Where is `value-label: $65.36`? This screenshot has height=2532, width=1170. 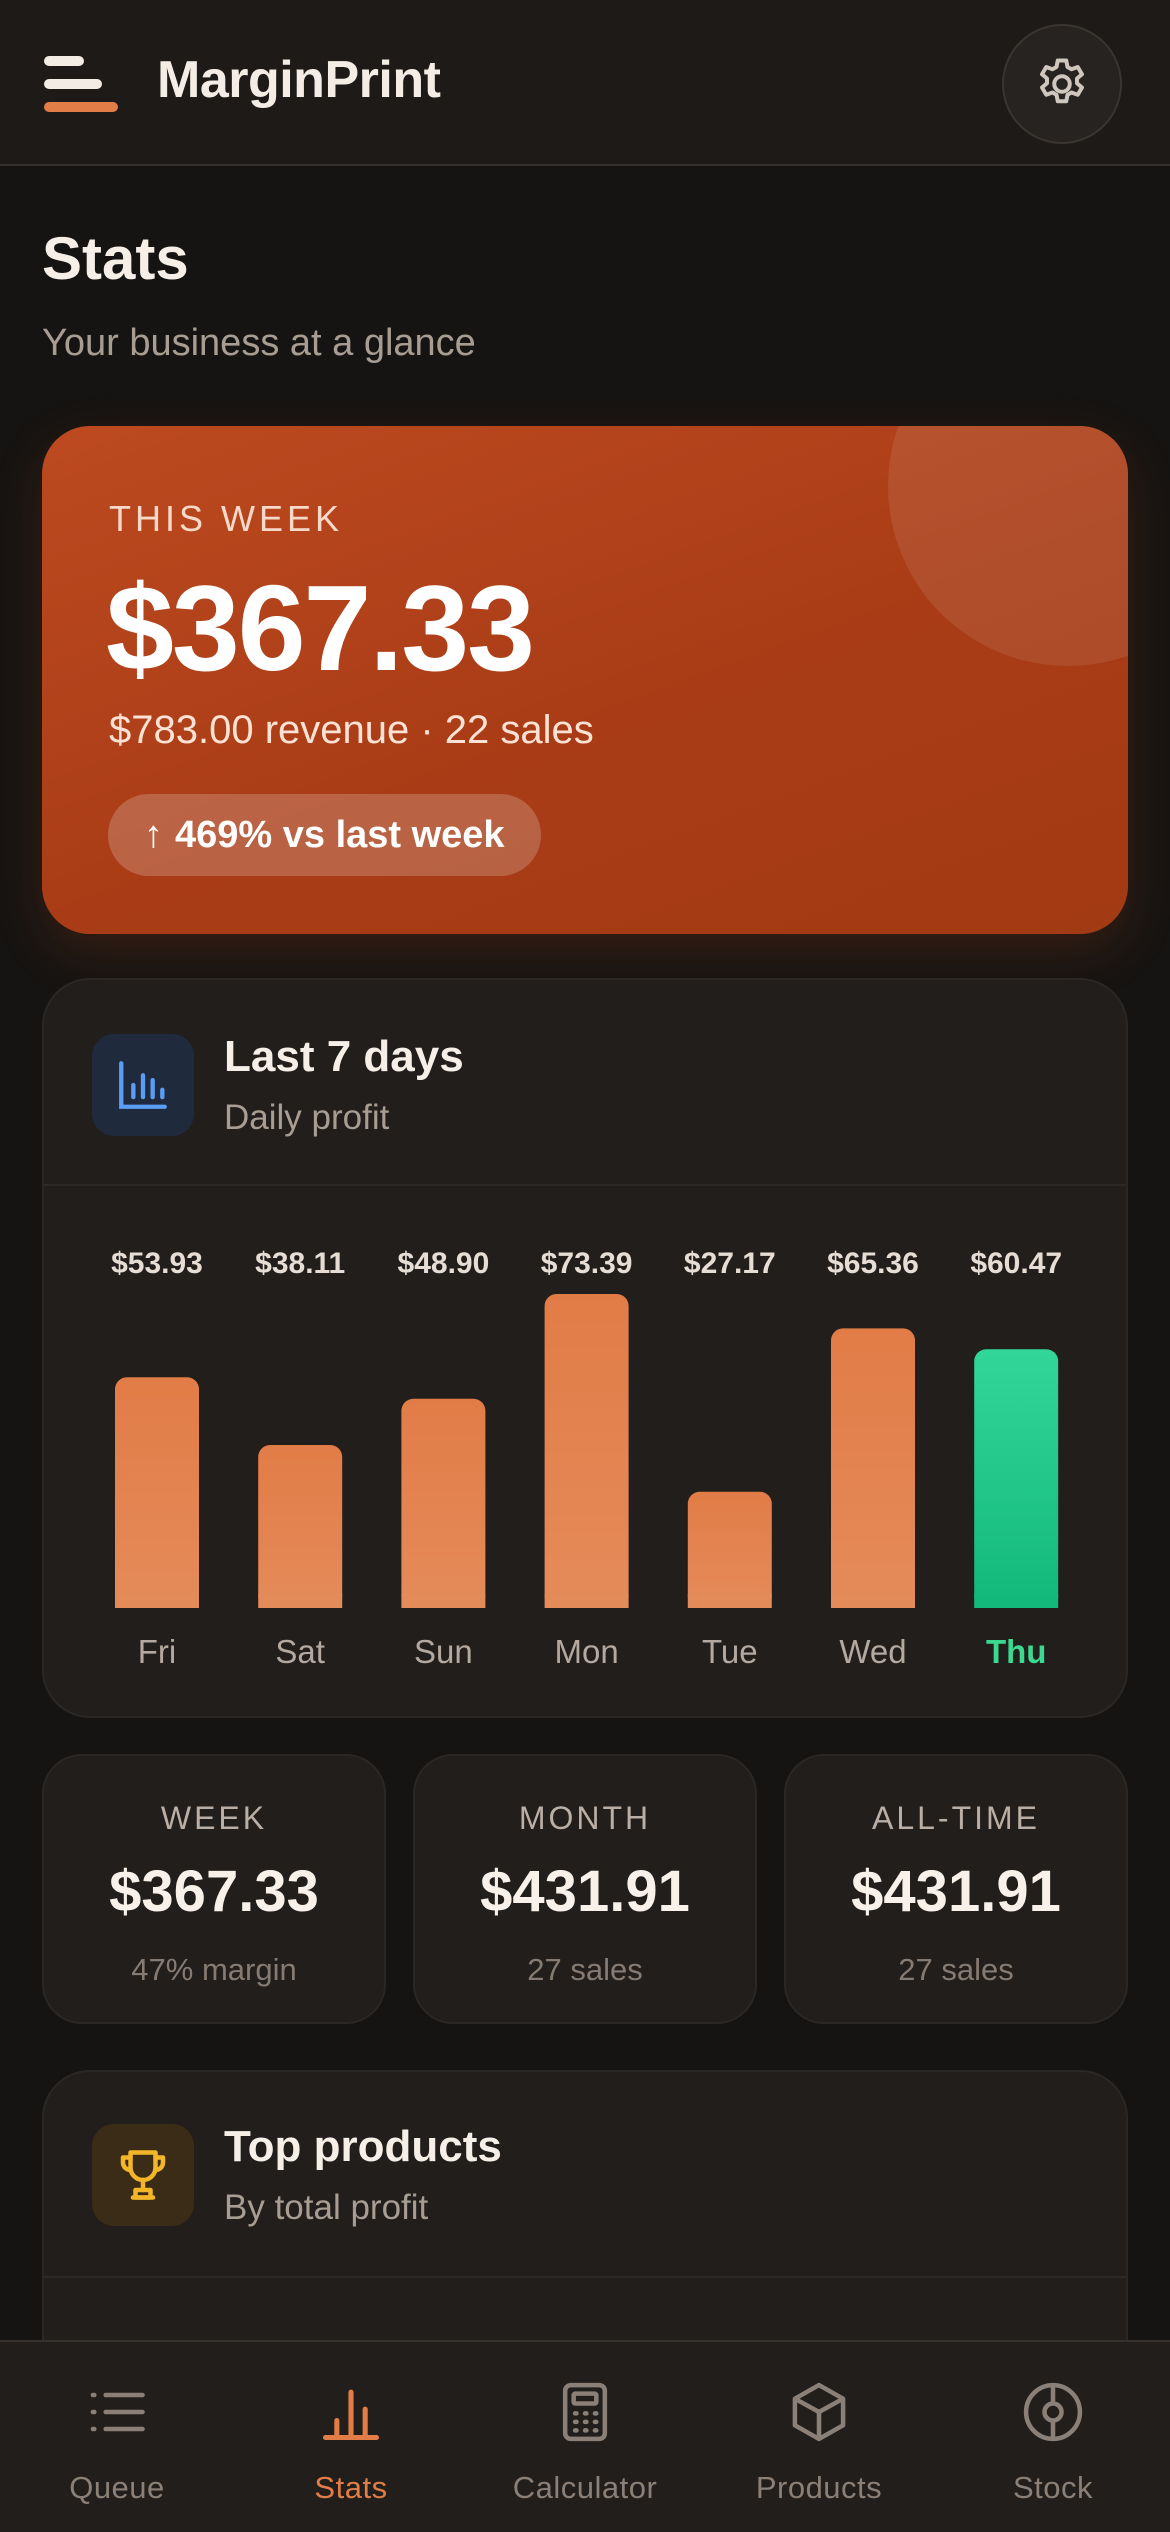
value-label: $65.36 is located at coordinates (873, 1263).